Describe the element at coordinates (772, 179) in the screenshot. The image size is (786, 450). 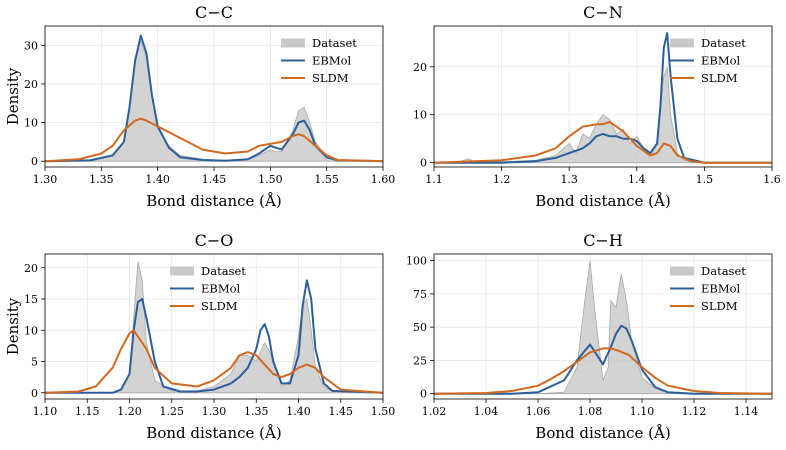
I see `x-tick-label: 1.6` at that location.